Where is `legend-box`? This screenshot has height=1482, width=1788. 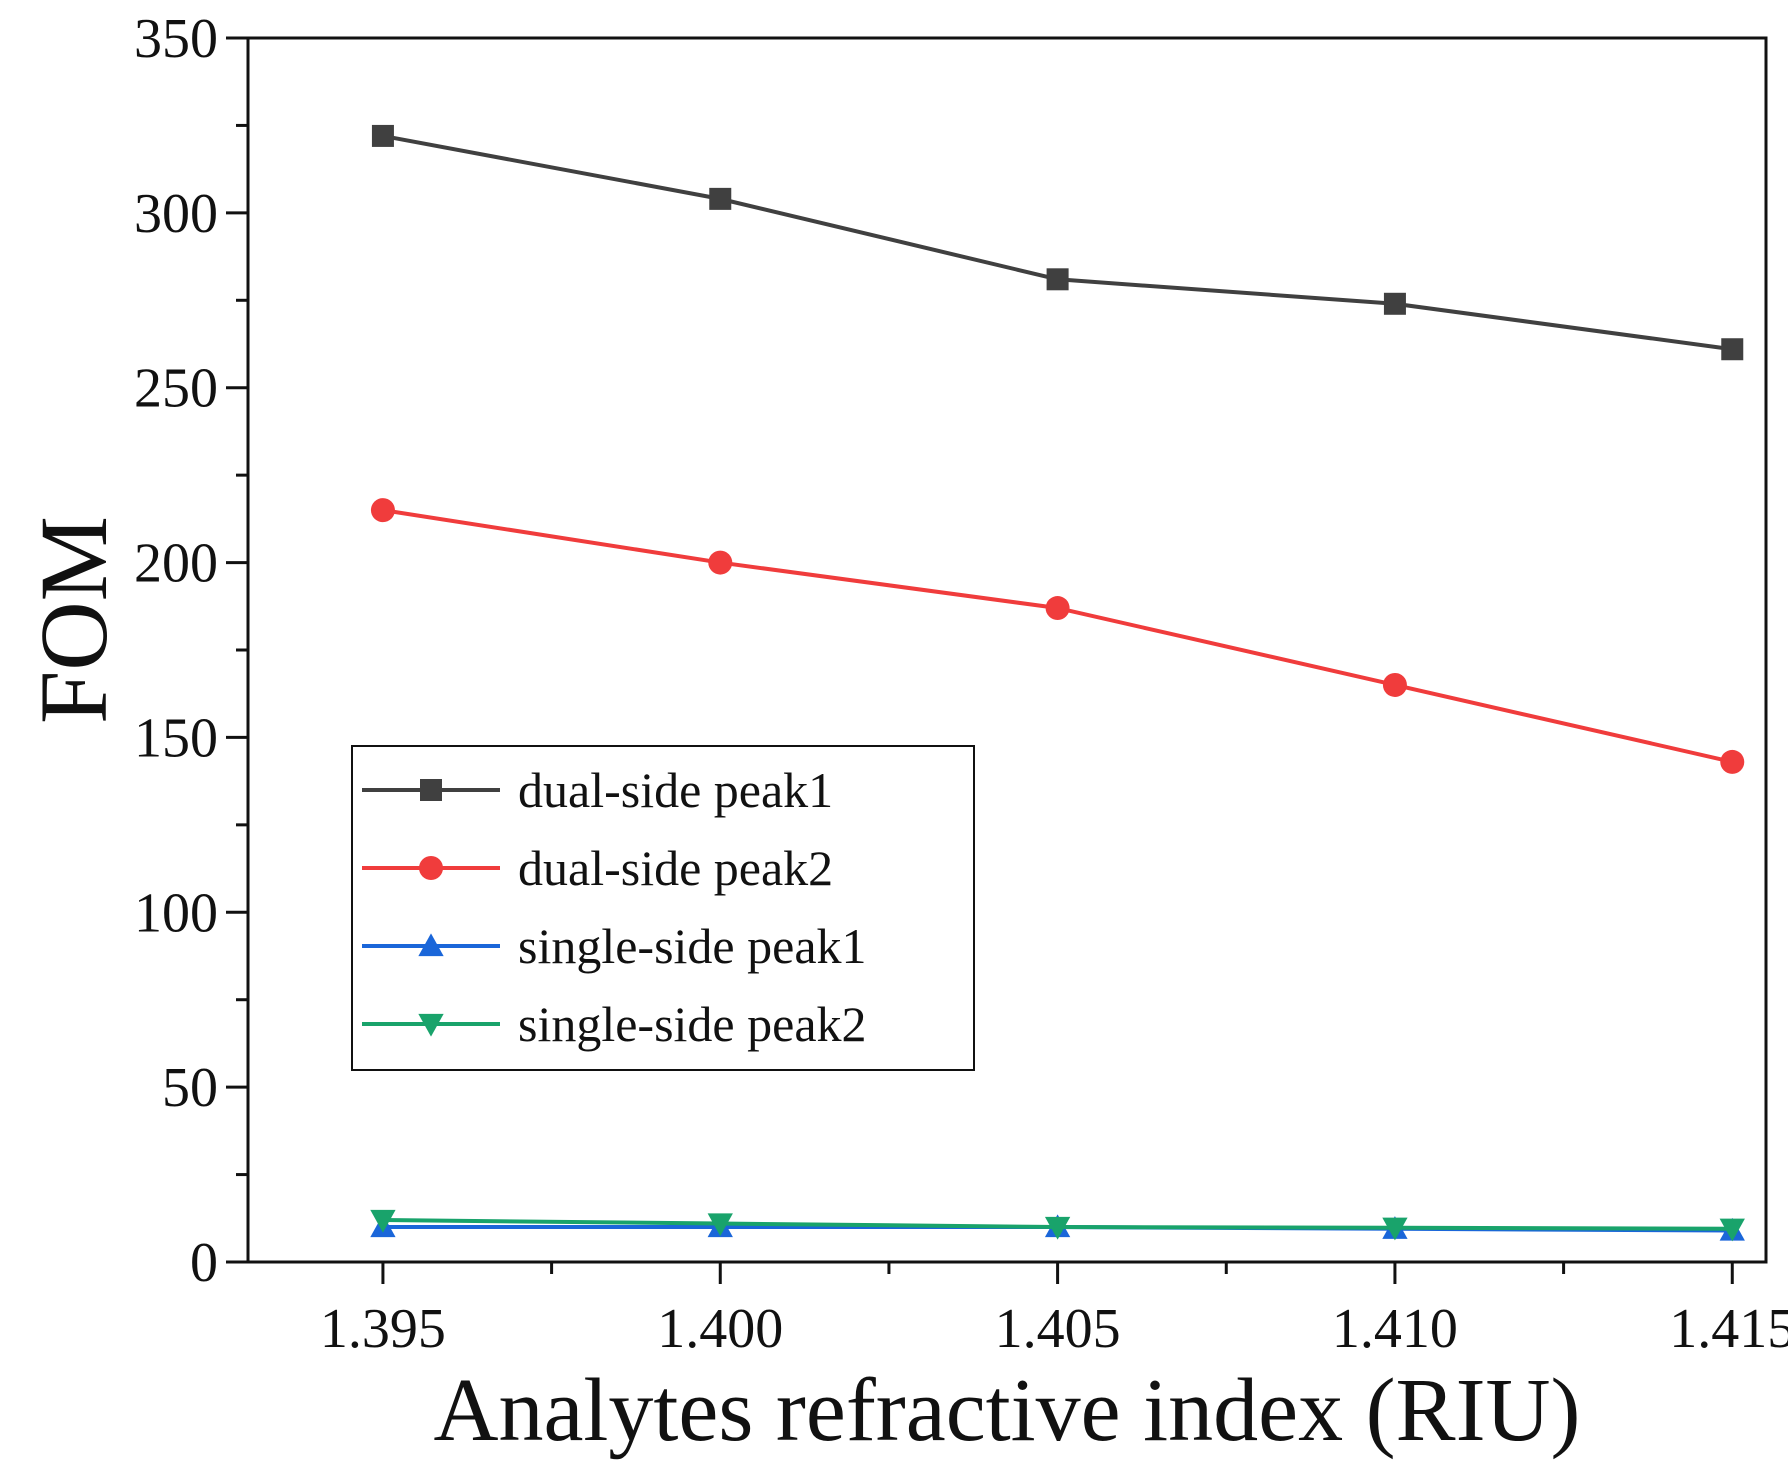
legend-box is located at coordinates (663, 908).